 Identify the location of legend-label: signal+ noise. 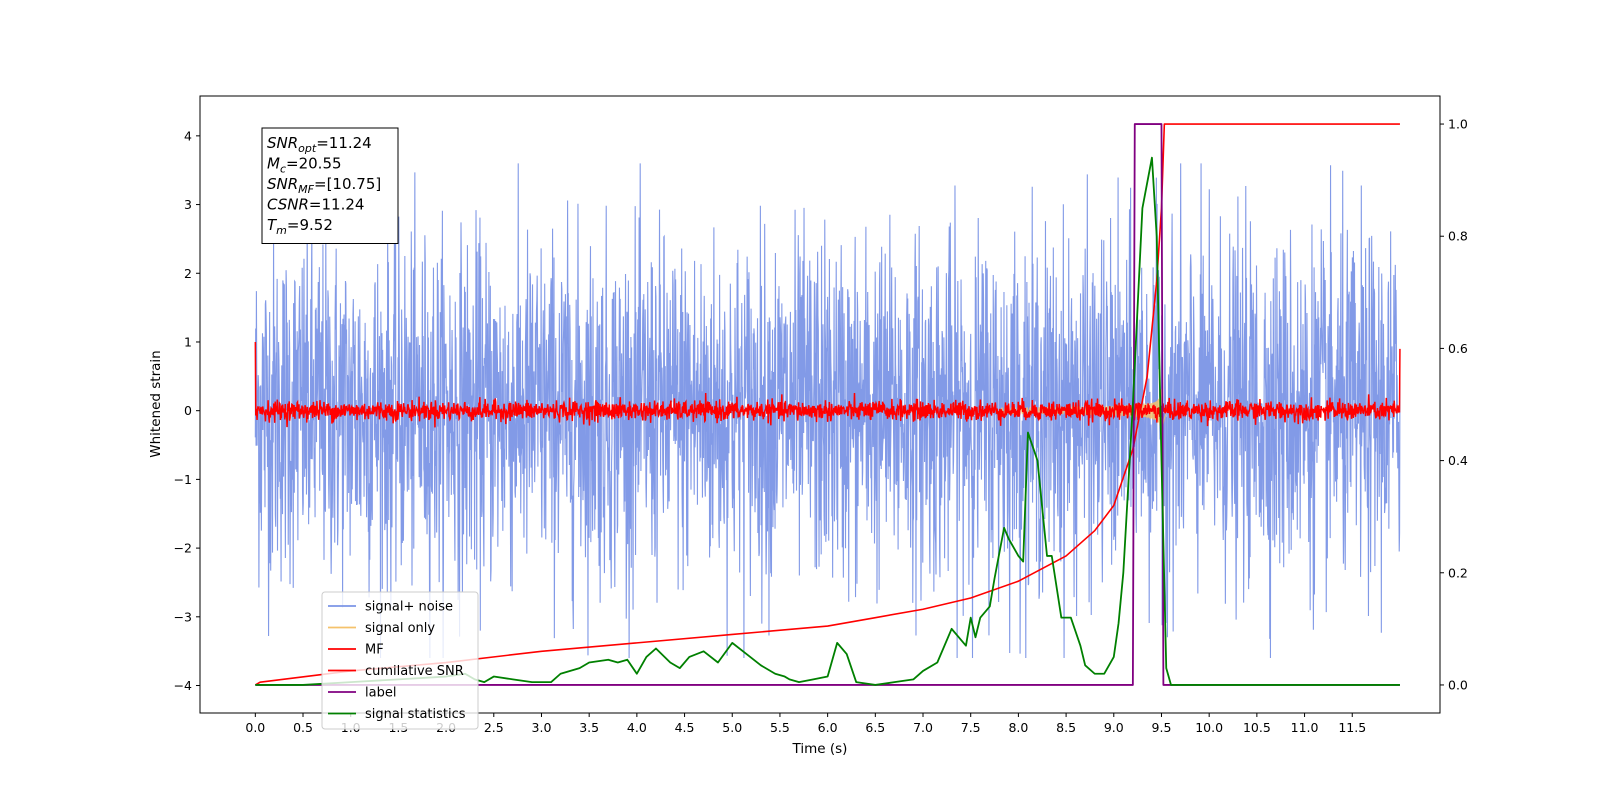
(409, 607).